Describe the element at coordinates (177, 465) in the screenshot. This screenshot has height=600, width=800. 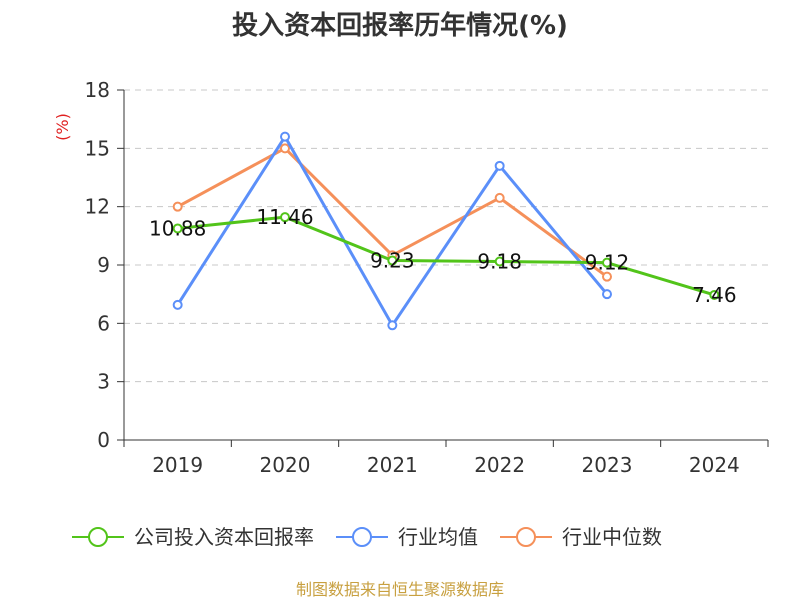
I see `x-tick-label: 2019` at that location.